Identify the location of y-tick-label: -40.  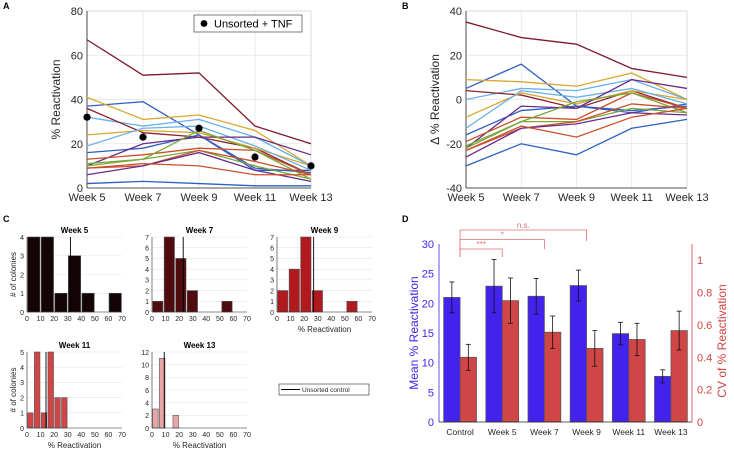
(454, 189).